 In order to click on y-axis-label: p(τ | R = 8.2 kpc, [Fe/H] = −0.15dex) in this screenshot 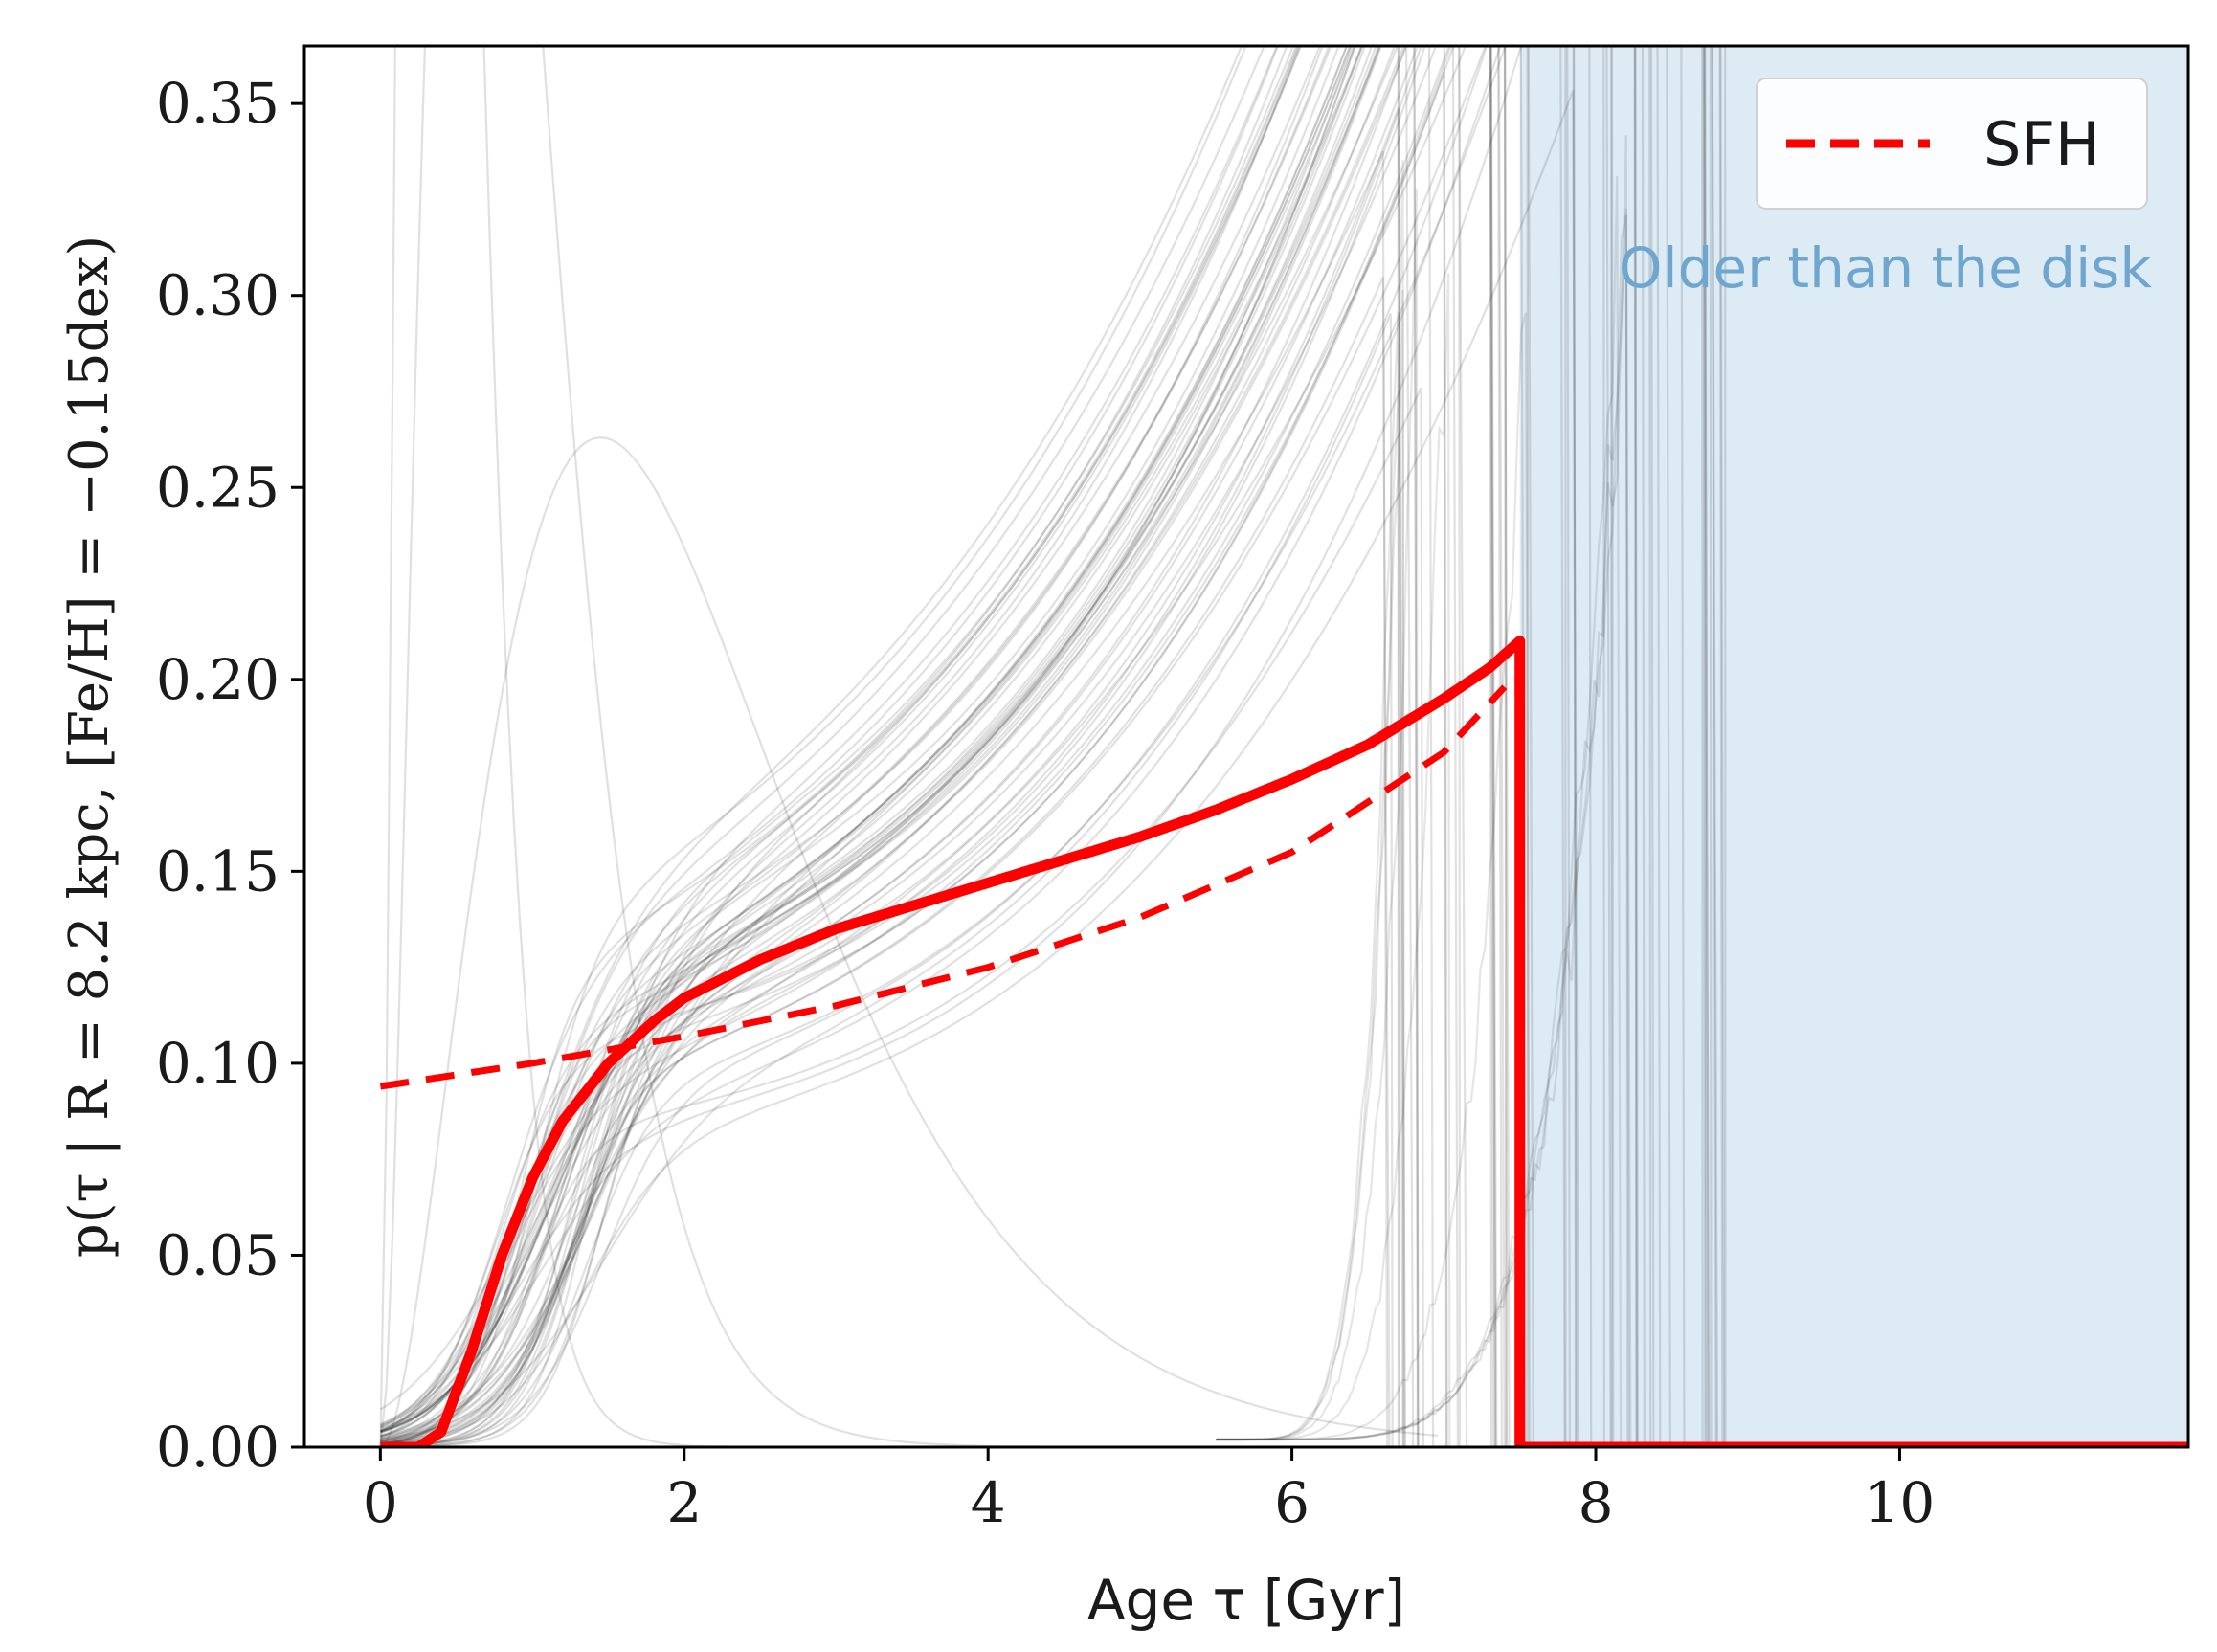, I will do `click(89, 746)`.